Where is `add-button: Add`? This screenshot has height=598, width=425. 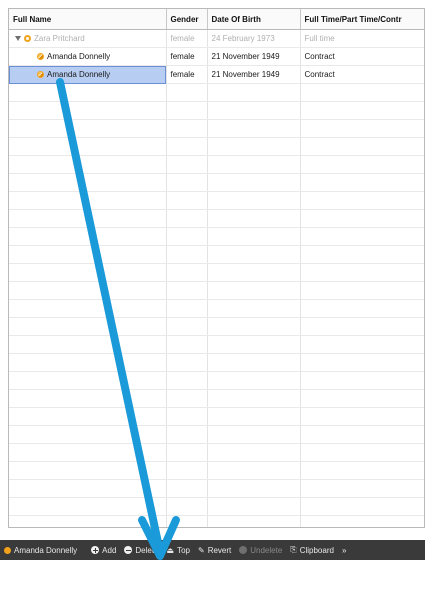
add-button: Add is located at coordinates (103, 550).